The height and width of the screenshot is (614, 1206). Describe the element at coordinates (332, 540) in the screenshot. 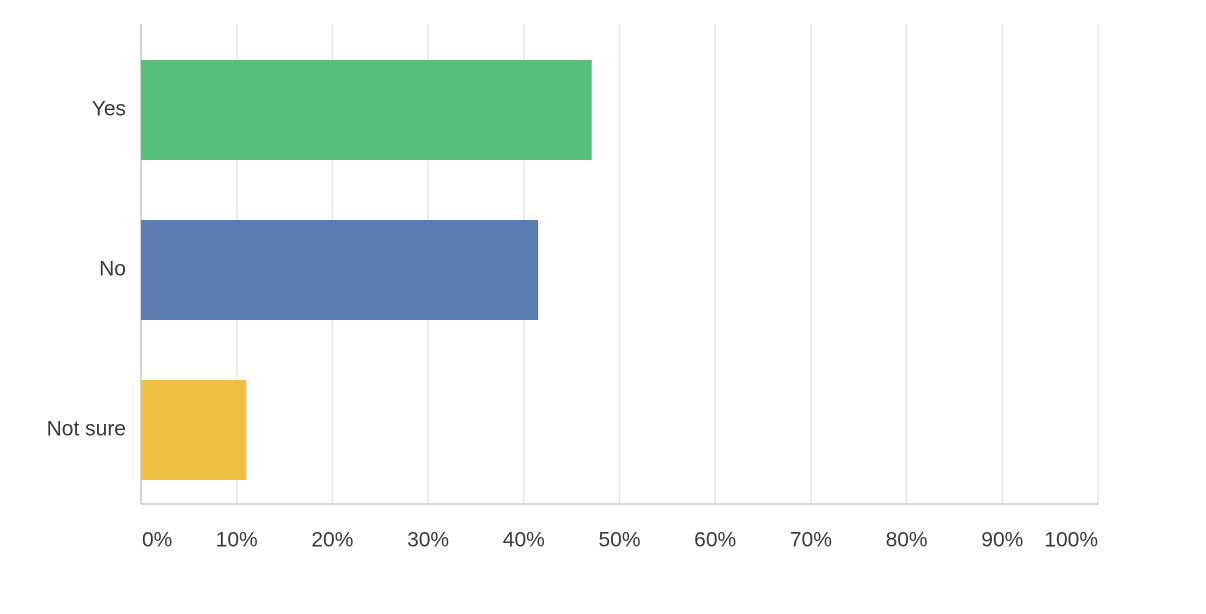

I see `x-tick-label: 20%` at that location.